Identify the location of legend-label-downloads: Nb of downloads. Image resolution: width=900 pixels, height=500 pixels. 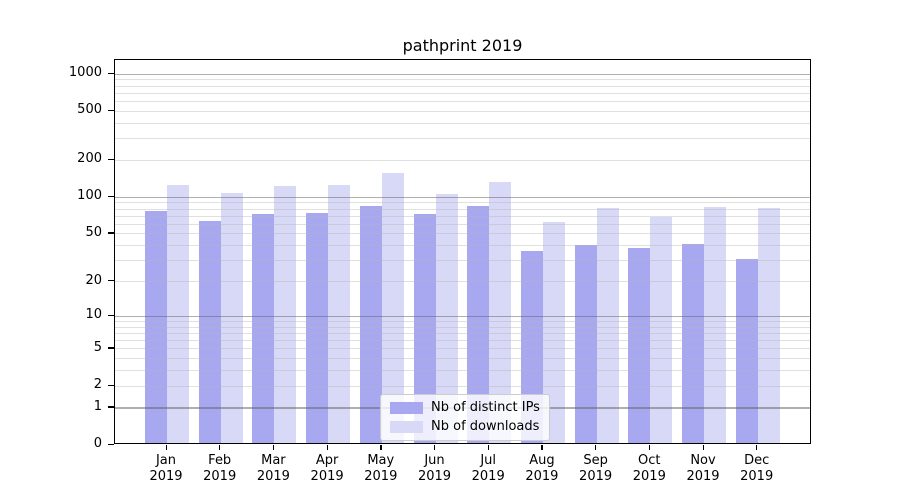
(485, 426).